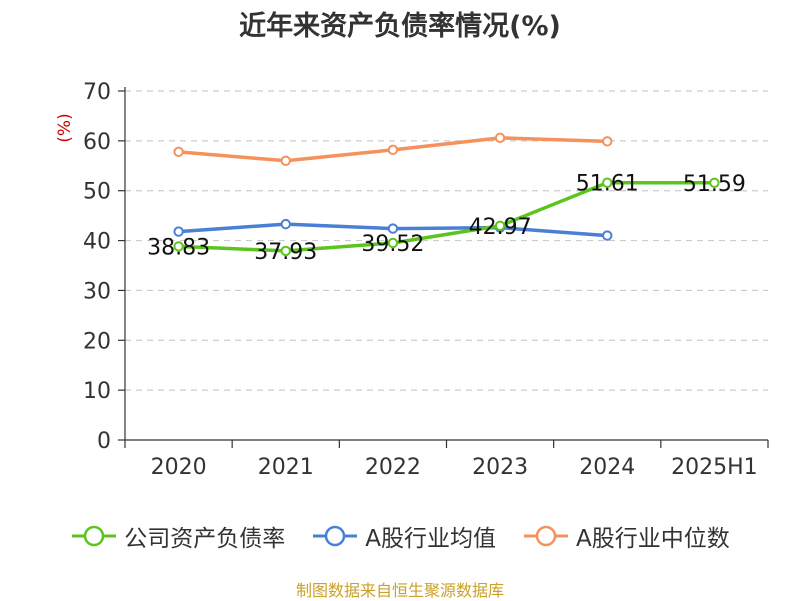  What do you see at coordinates (97, 341) in the screenshot?
I see `y-tick-label: 20` at bounding box center [97, 341].